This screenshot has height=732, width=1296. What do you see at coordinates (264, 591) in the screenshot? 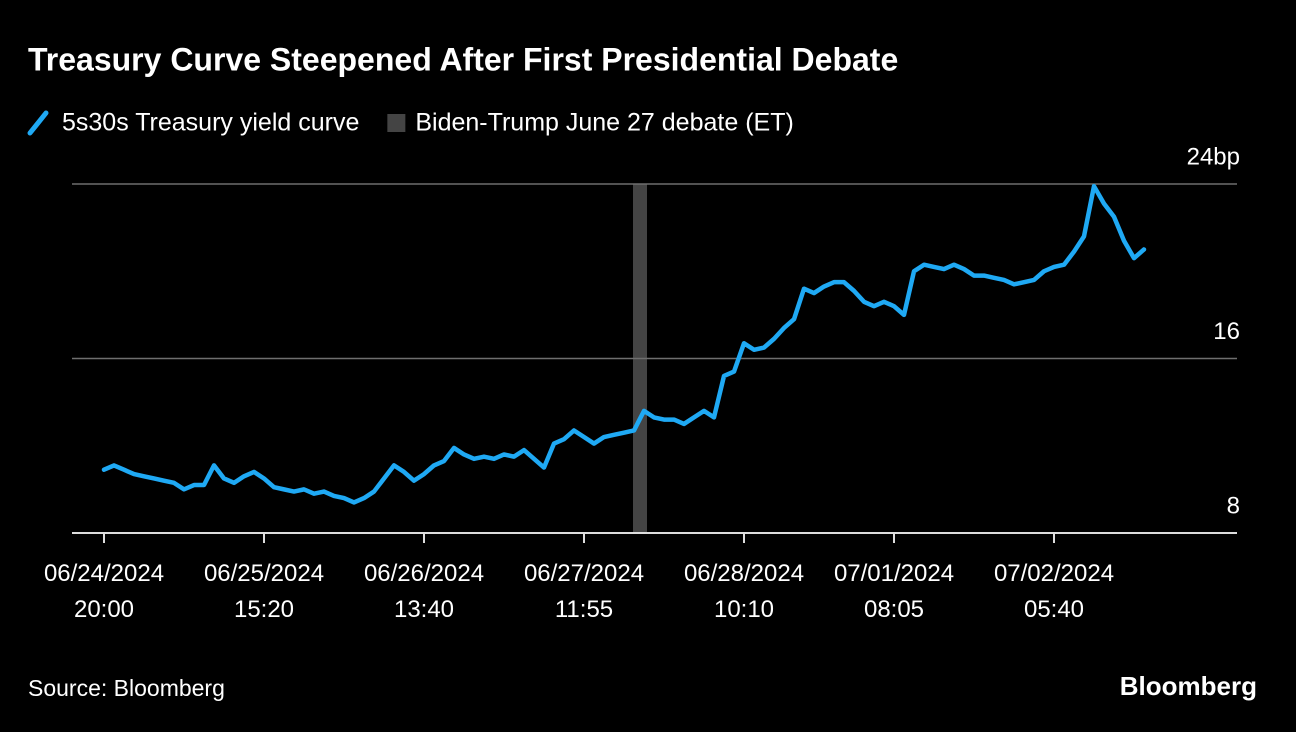
I see `x-tick-label: 06/25/2024 15:20` at bounding box center [264, 591].